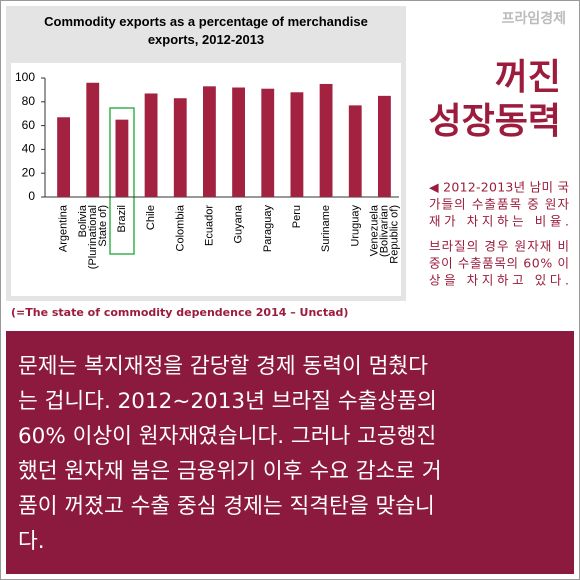  What do you see at coordinates (528, 77) in the screenshot?
I see `headline: 꺼진` at bounding box center [528, 77].